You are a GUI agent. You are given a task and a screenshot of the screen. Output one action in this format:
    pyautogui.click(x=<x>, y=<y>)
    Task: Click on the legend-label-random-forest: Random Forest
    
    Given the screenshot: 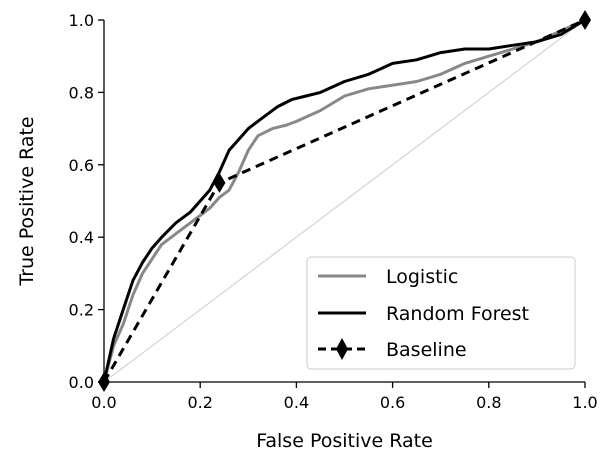 What is the action you would take?
    pyautogui.click(x=457, y=314)
    